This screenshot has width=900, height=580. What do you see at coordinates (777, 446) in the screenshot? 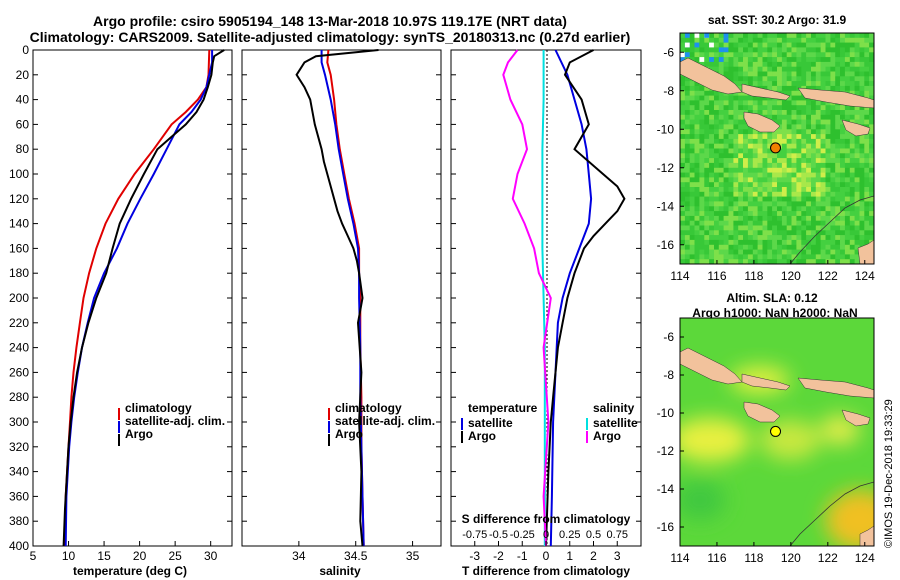
I see `sla-map-land` at bounding box center [777, 446].